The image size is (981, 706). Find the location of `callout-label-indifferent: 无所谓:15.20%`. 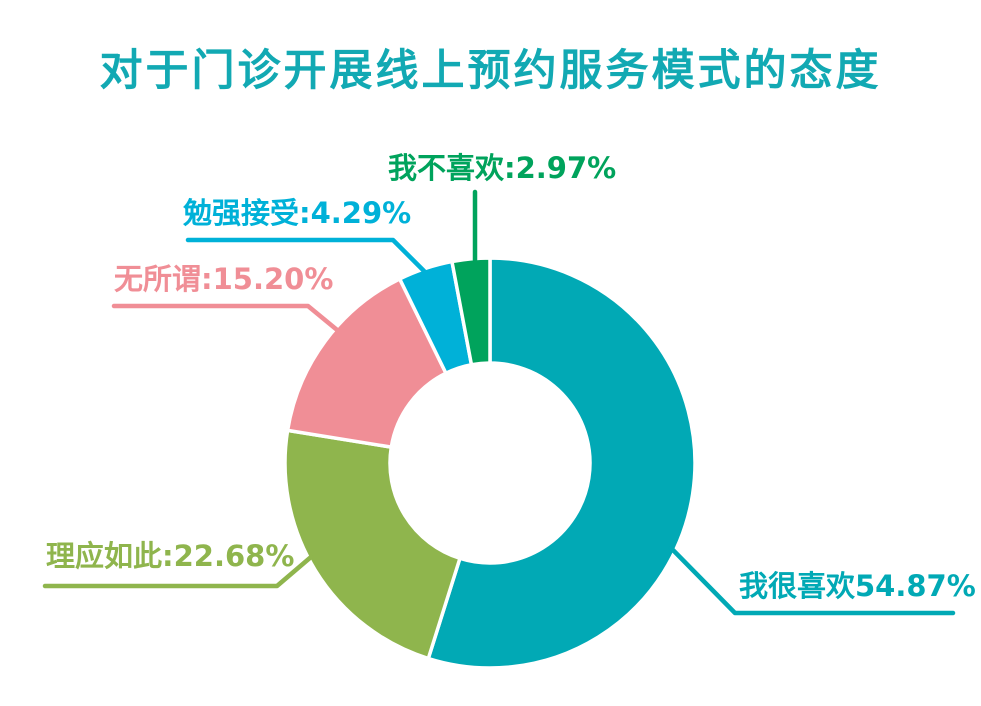

callout-label-indifferent: 无所谓:15.20% is located at coordinates (224, 279).